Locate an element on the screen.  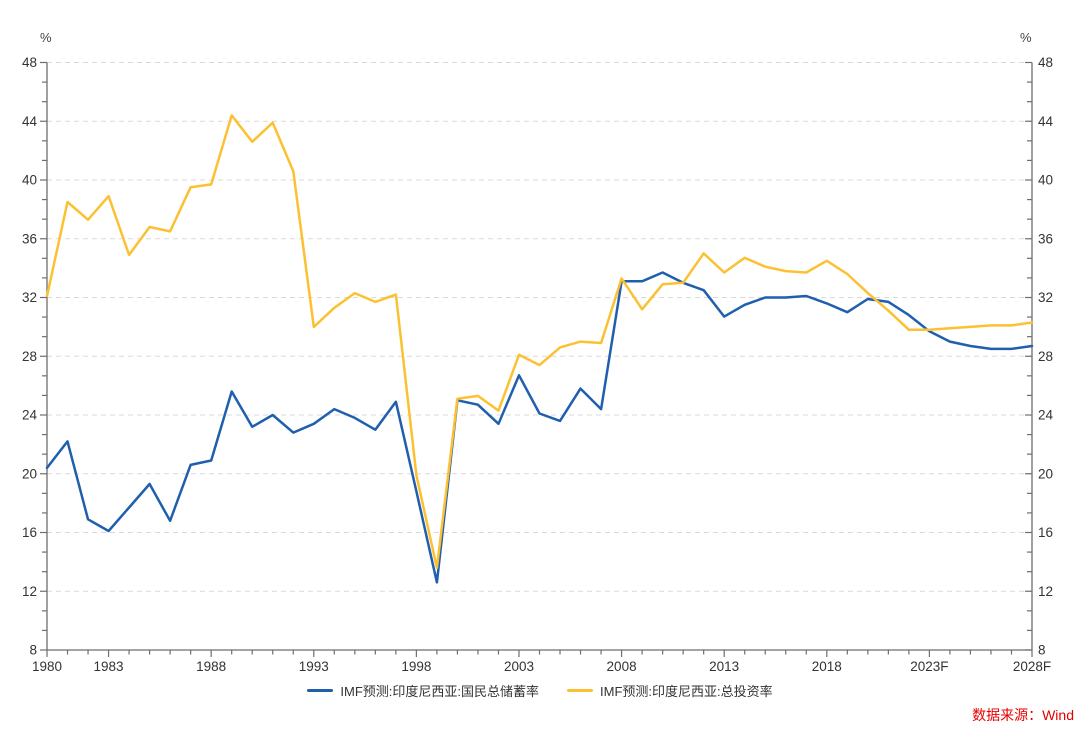
y-axis-unit-right: % is located at coordinates (1026, 37).